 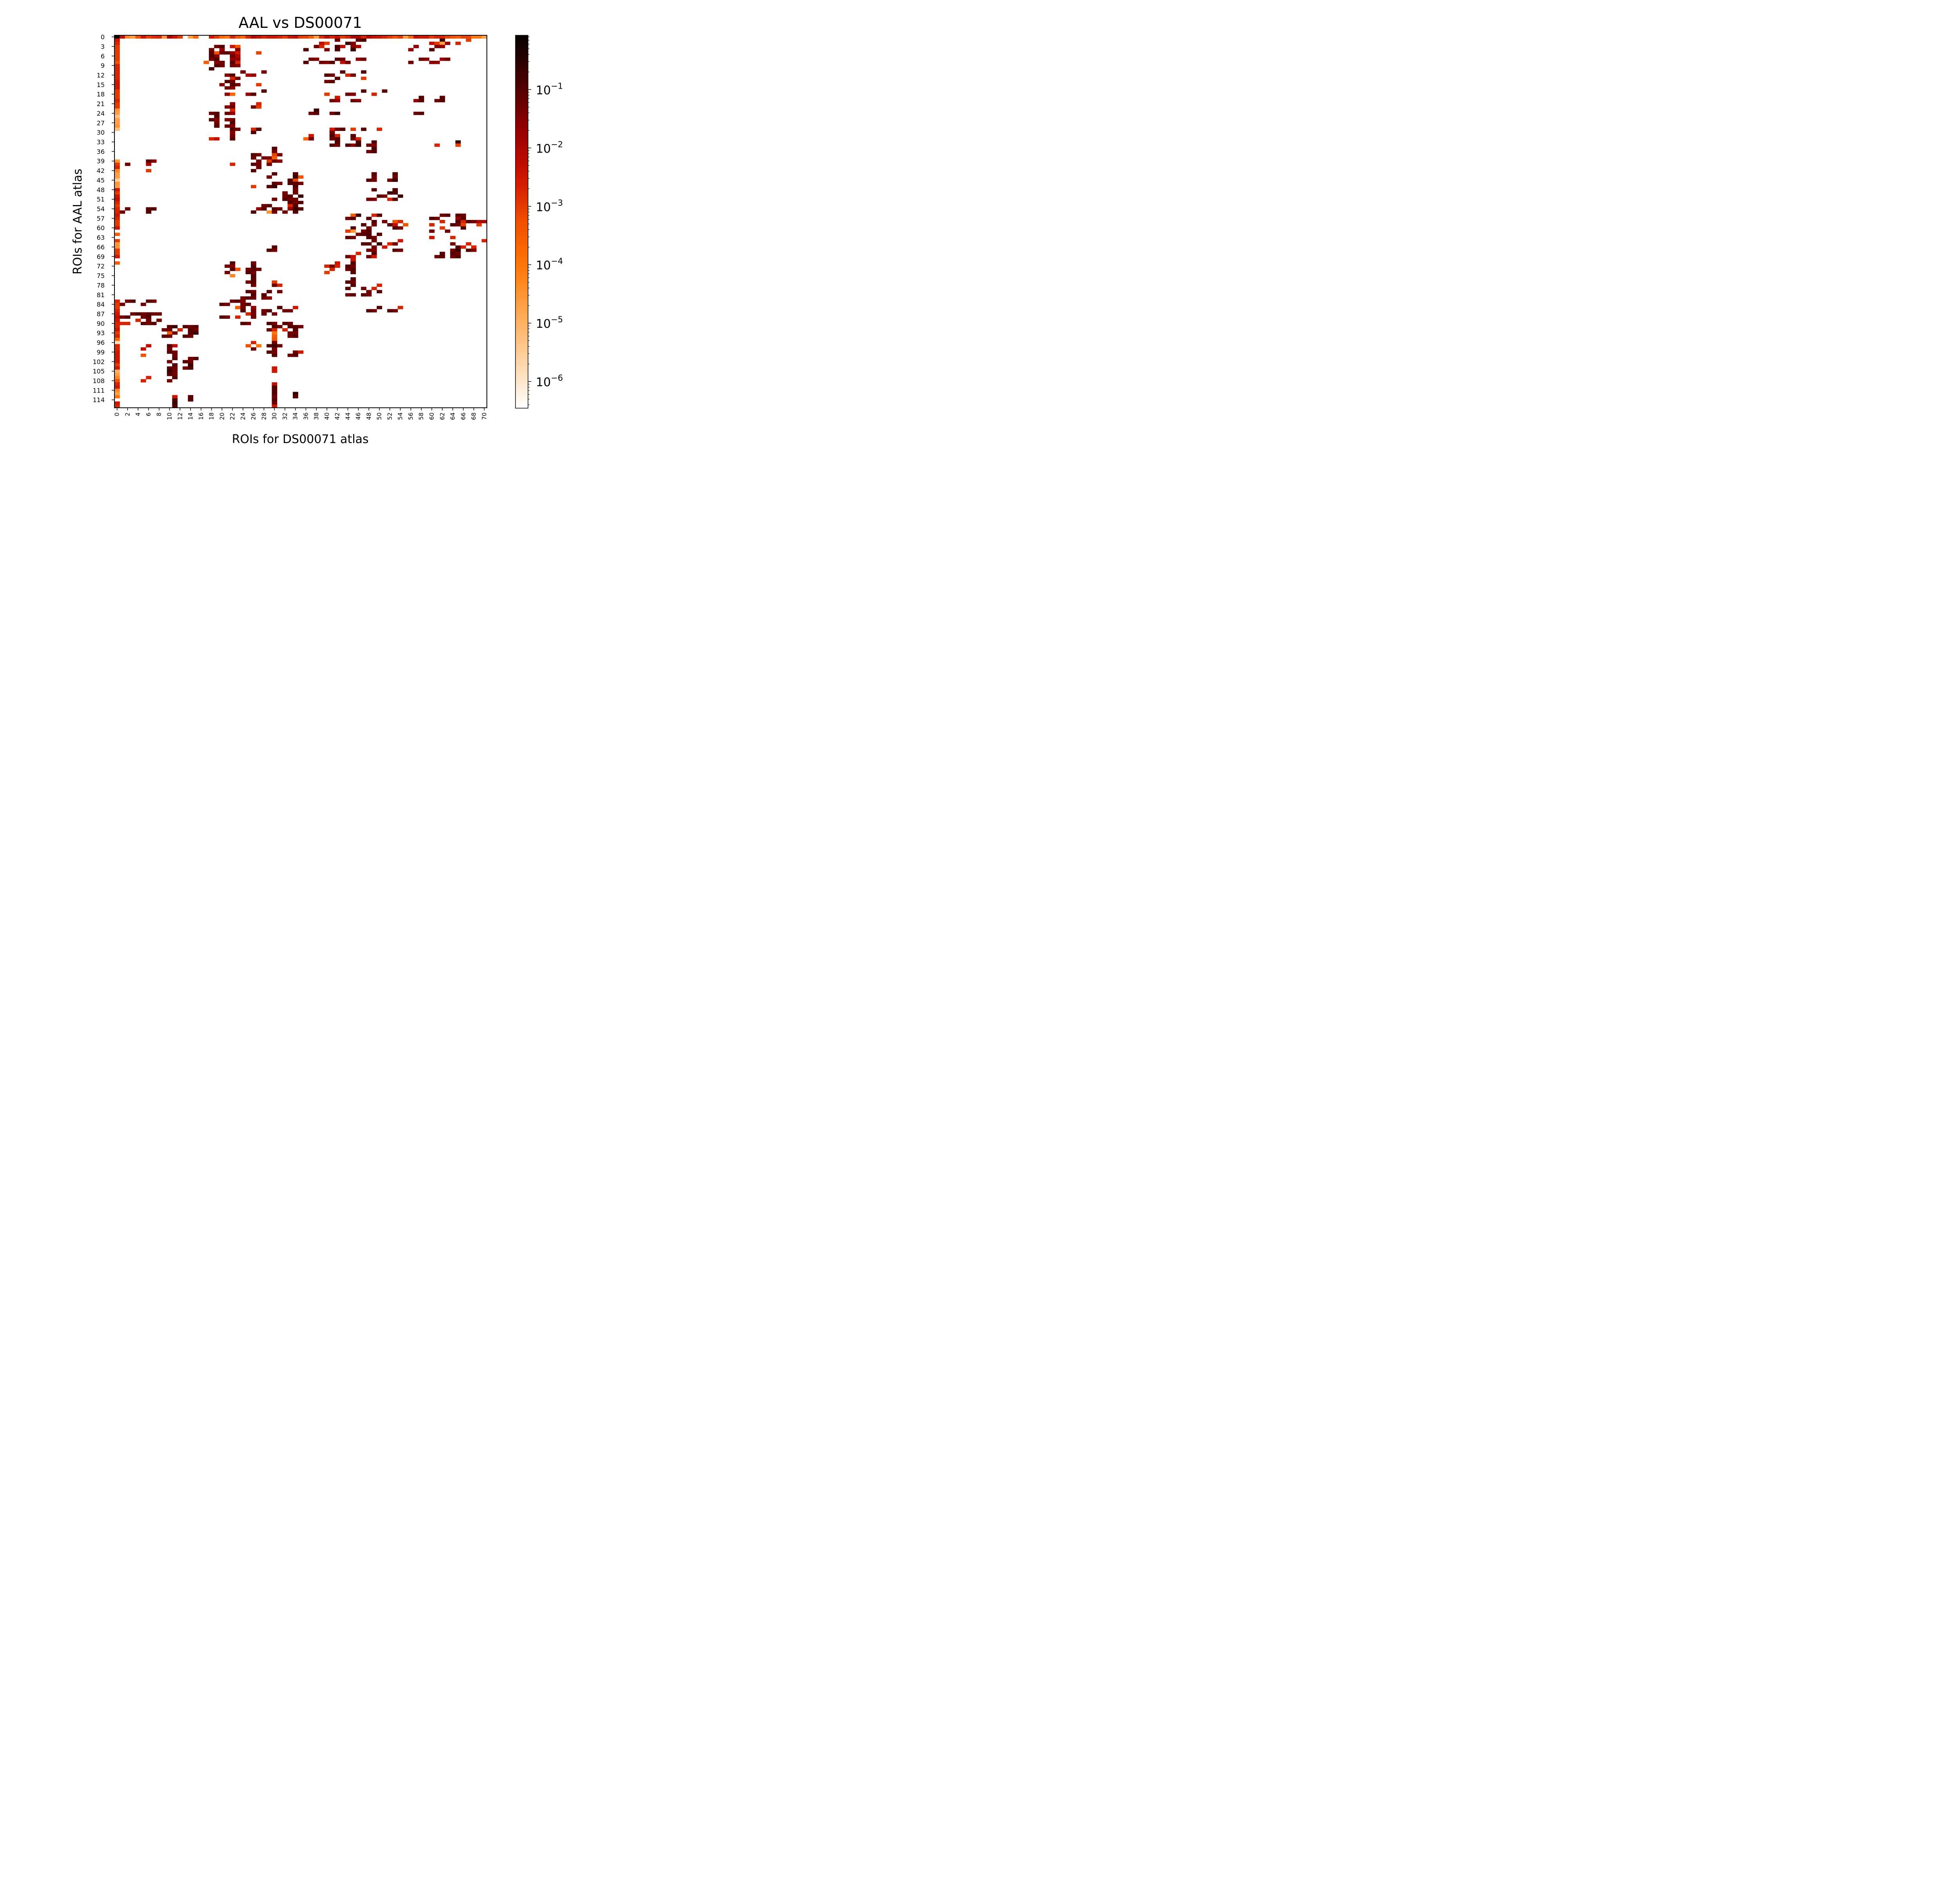 I want to click on y-tick-label: 36, so click(x=101, y=151).